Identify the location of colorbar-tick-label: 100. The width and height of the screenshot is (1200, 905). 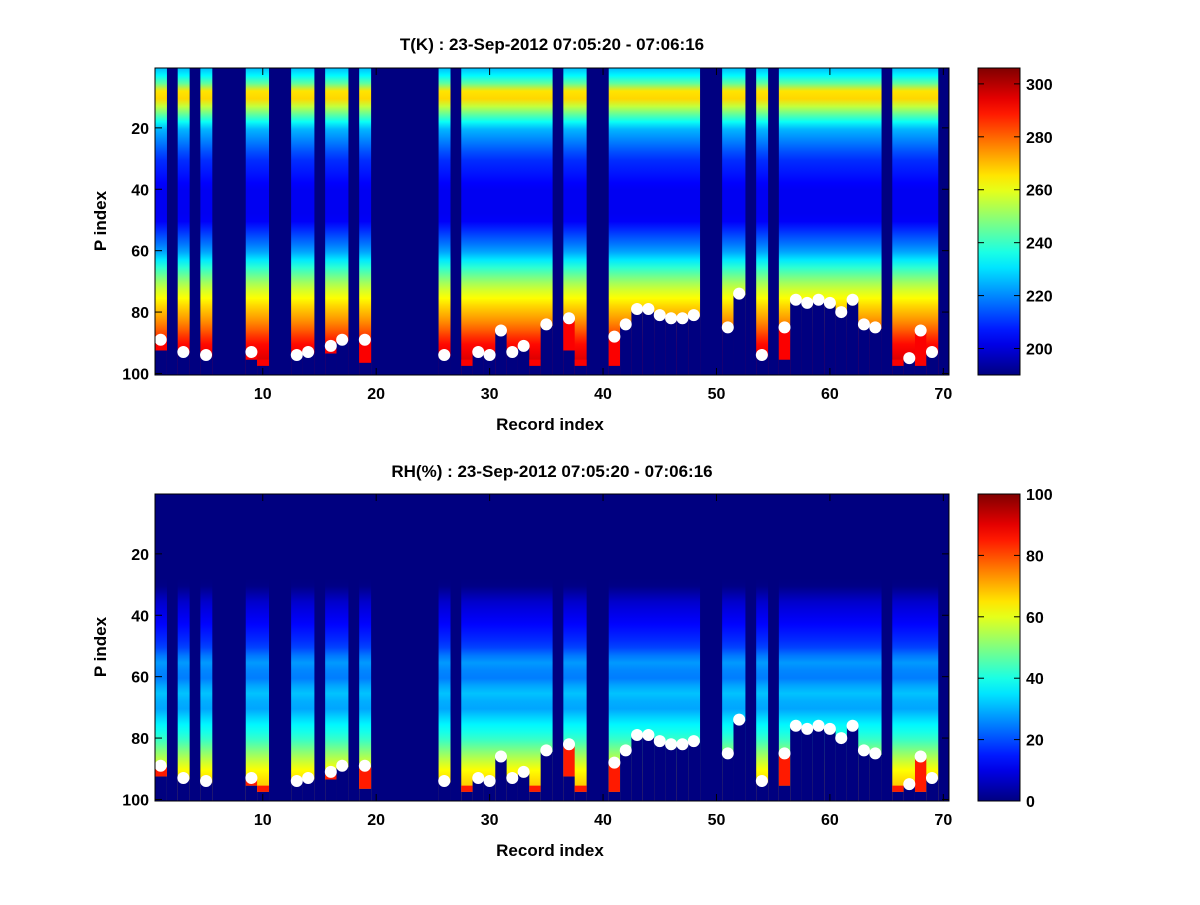
(1039, 495).